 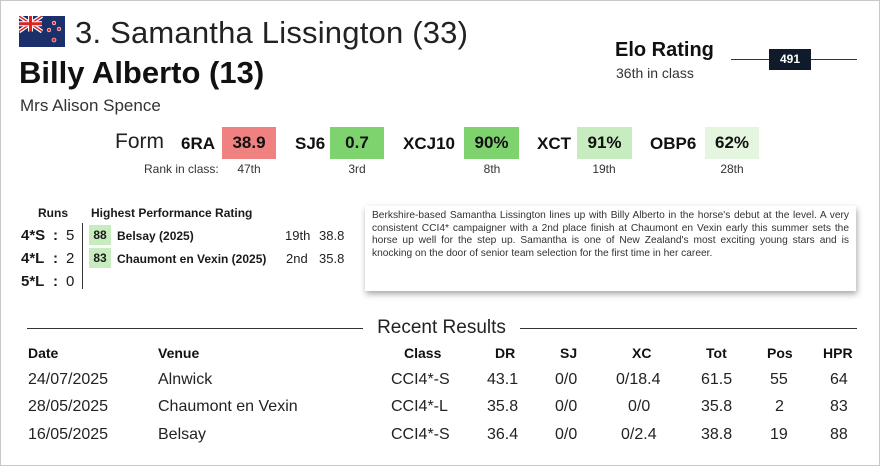 I want to click on col-header-sj: SJ, so click(x=569, y=353).